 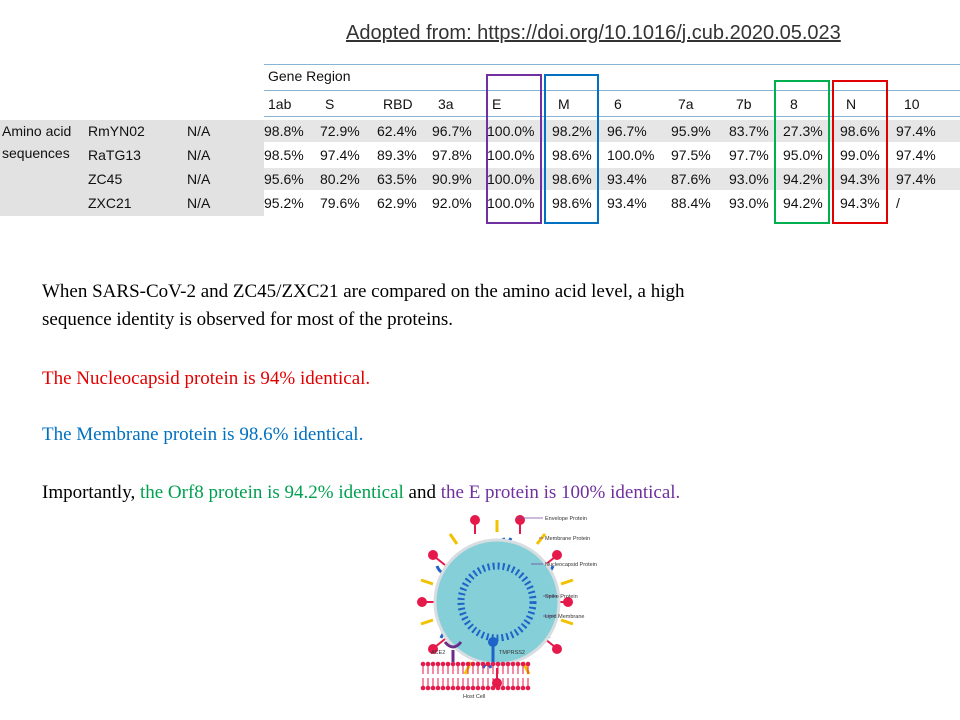 What do you see at coordinates (512, 653) in the screenshot?
I see `label-tmprss2: TMPRSS2` at bounding box center [512, 653].